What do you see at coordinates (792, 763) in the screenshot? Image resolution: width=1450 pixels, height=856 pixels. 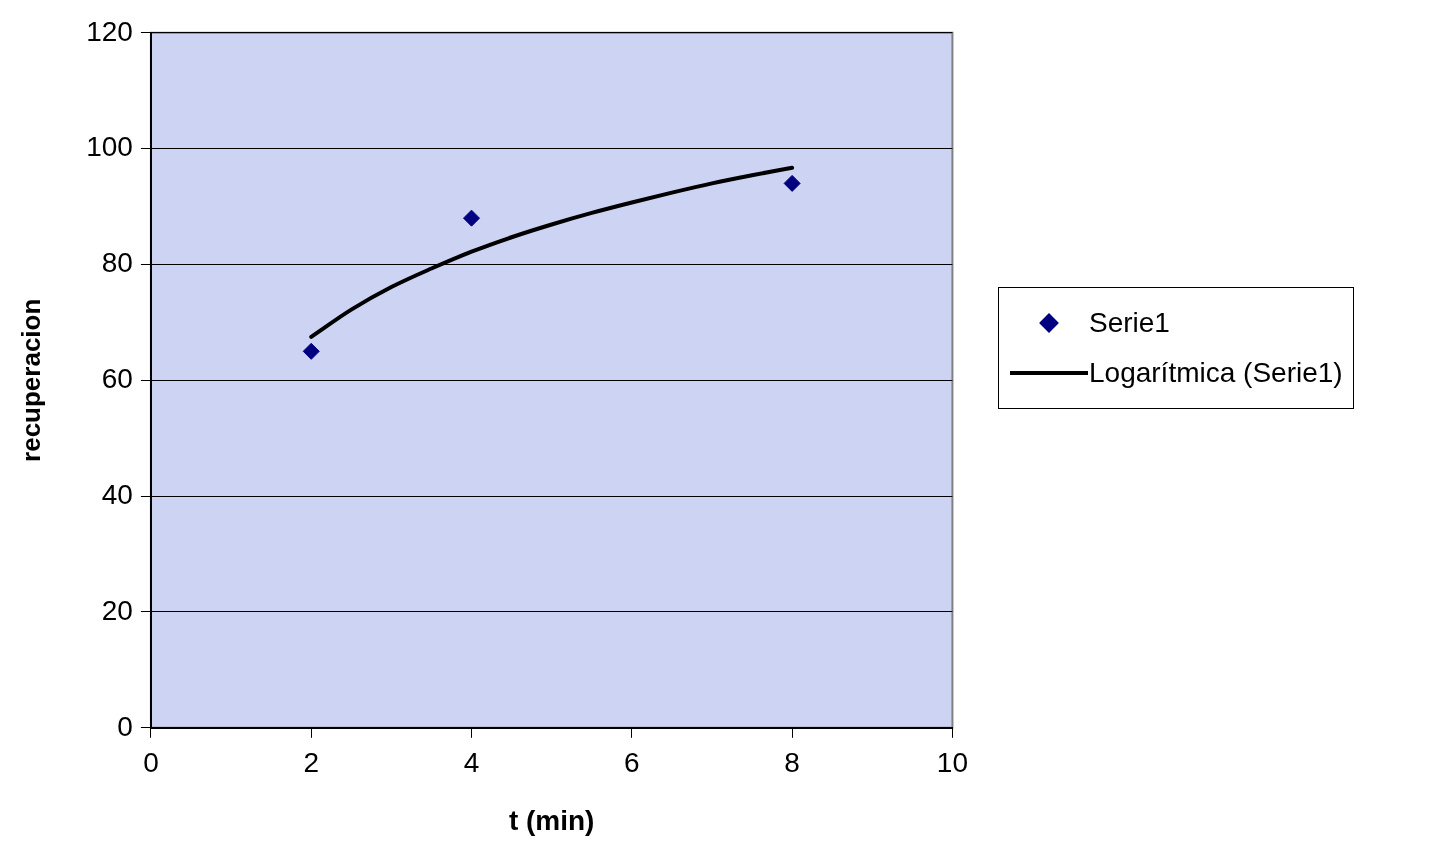 I see `x-tick-label: 8` at bounding box center [792, 763].